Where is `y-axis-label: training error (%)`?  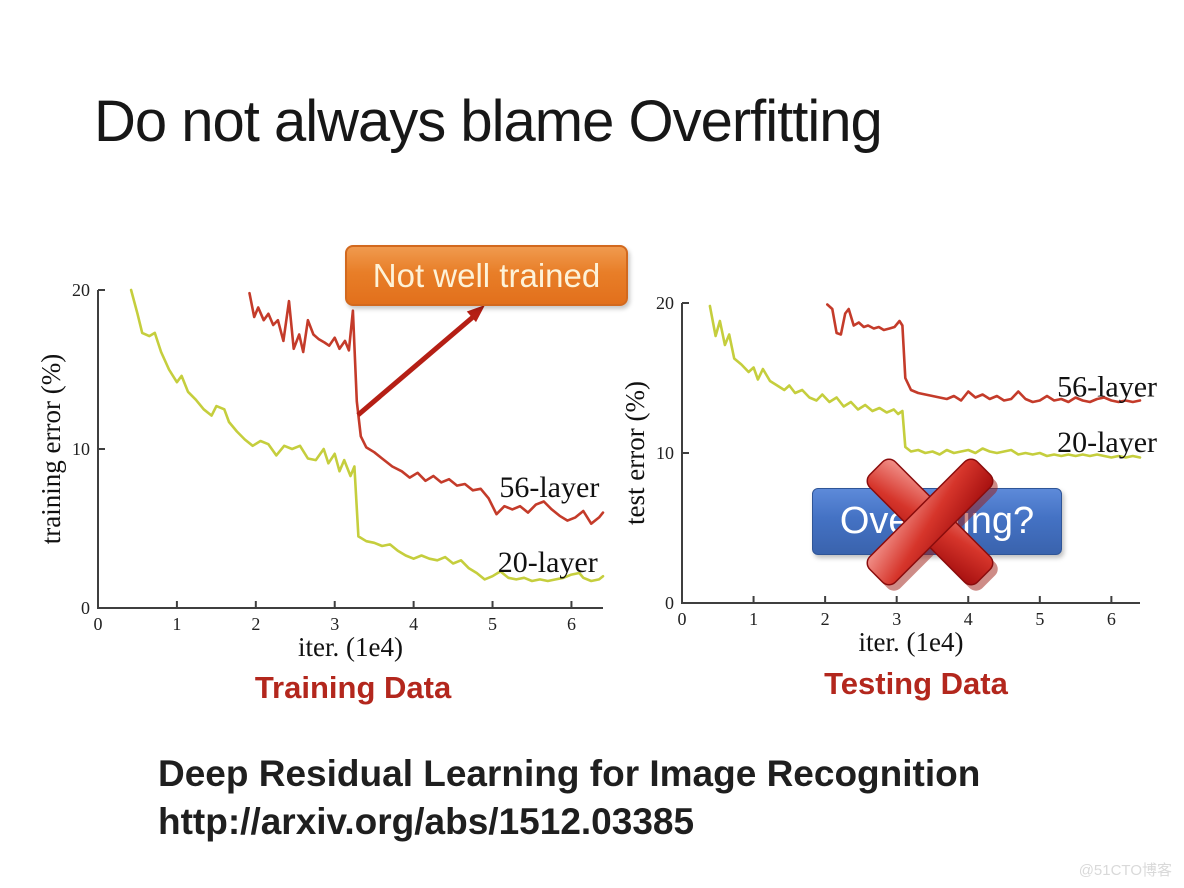 y-axis-label: training error (%) is located at coordinates (51, 449).